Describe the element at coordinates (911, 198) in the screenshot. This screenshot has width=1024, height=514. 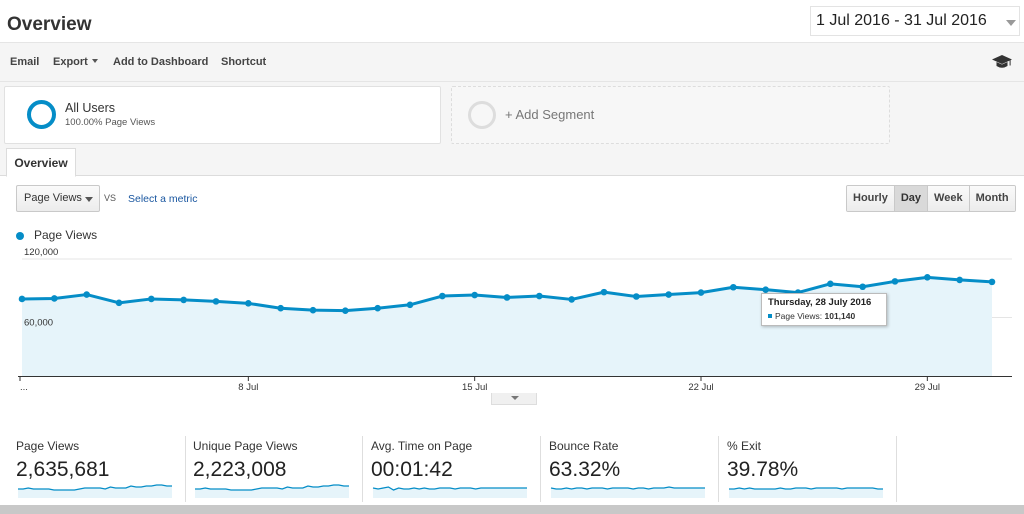
I see `period-day-button: Day` at that location.